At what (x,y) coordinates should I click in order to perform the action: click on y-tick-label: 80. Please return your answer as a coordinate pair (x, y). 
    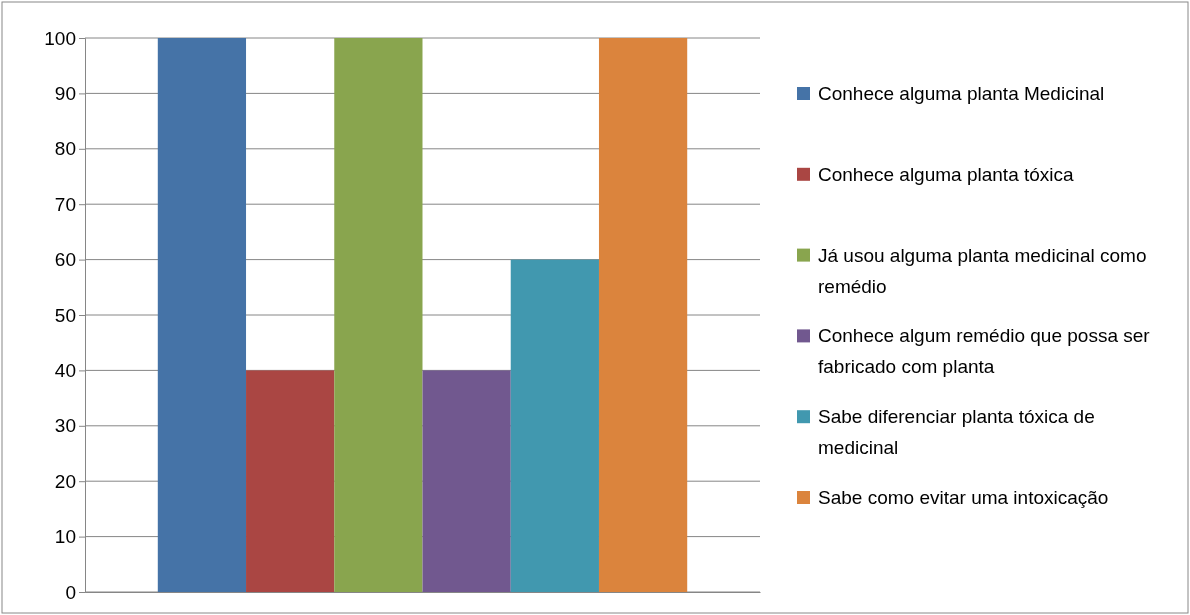
    Looking at the image, I should click on (65, 149).